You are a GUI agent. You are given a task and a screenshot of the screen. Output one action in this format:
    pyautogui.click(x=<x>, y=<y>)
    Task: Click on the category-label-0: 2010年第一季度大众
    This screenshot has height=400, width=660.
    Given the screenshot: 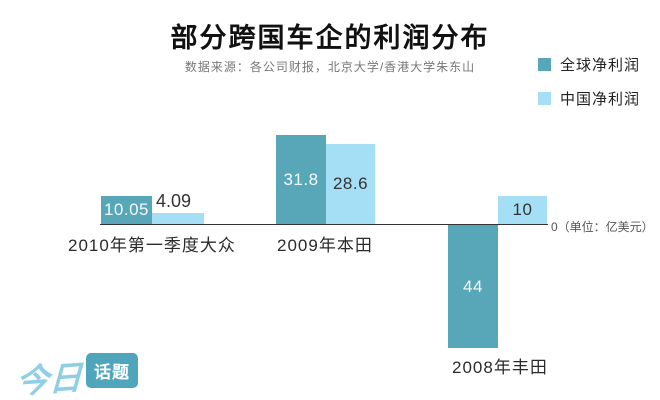 What is the action you would take?
    pyautogui.click(x=152, y=245)
    